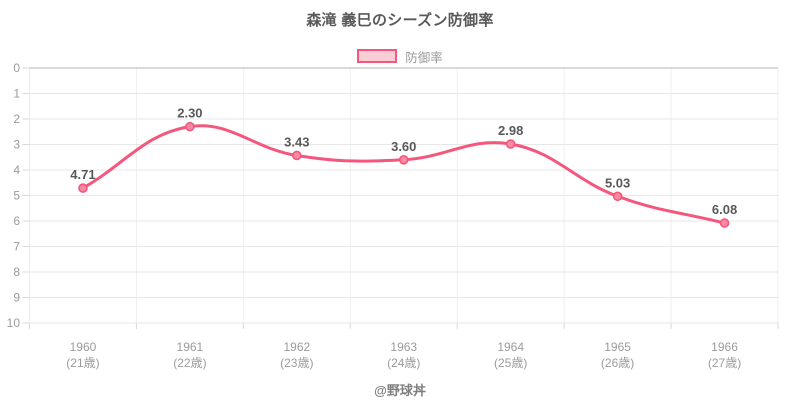 This screenshot has height=400, width=800. What do you see at coordinates (16, 94) in the screenshot?
I see `y-axis-tick-label: 1` at bounding box center [16, 94].